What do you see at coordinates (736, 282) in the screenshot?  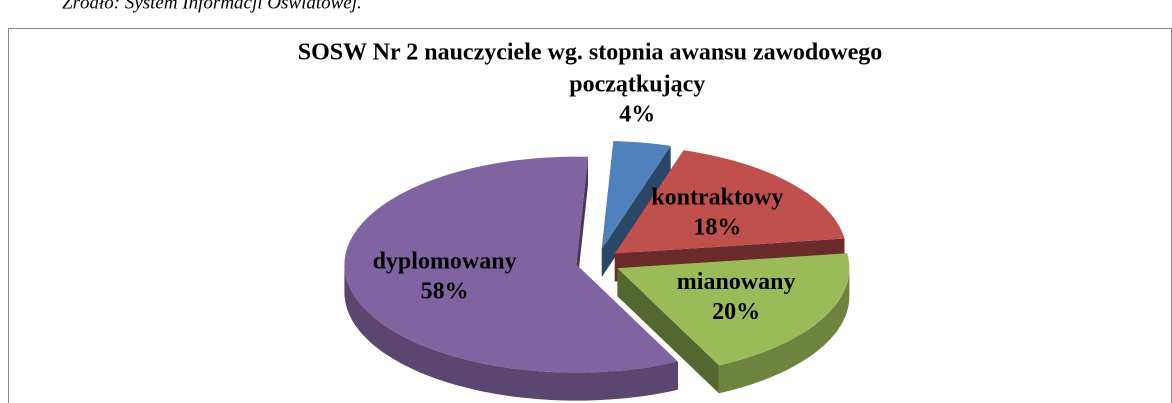 I see `data-label-category: mianowany` at bounding box center [736, 282].